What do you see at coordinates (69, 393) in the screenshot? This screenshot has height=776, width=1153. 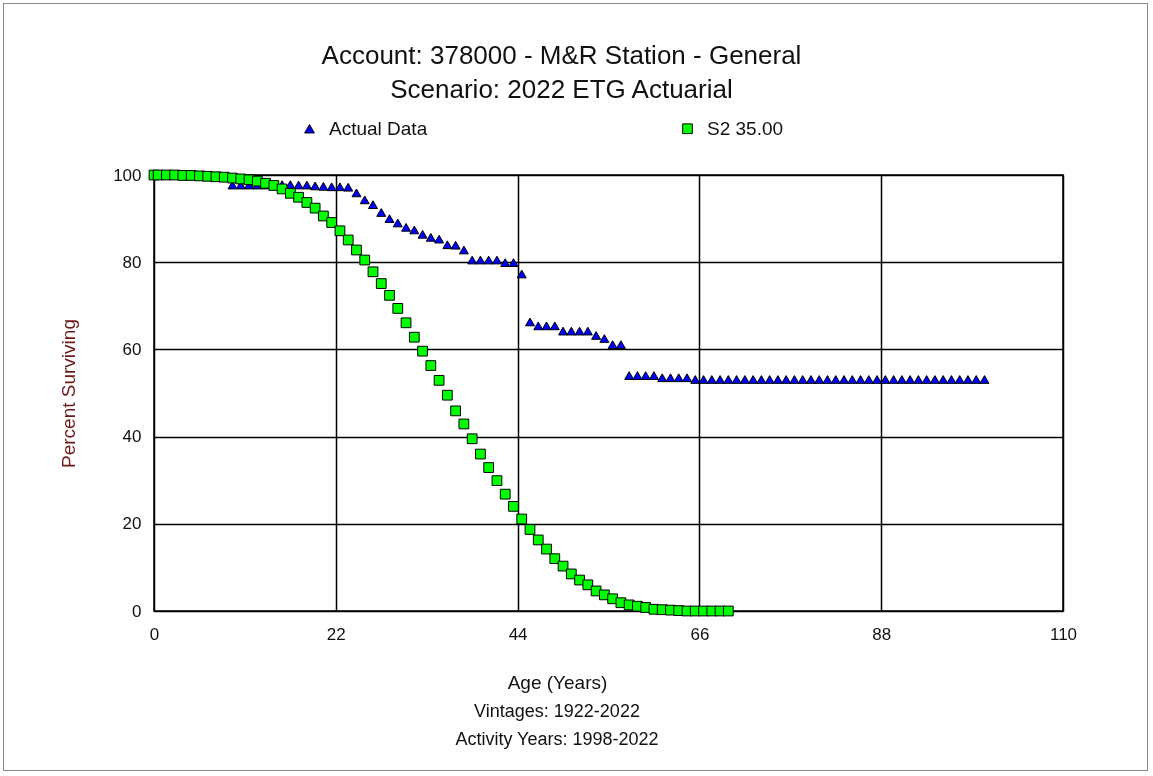 I see `y-axis-title: Percent Surviving` at bounding box center [69, 393].